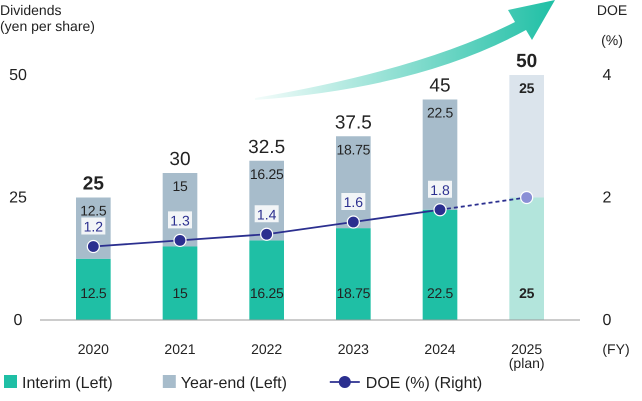  I want to click on y-tick-label: 25, so click(18, 198).